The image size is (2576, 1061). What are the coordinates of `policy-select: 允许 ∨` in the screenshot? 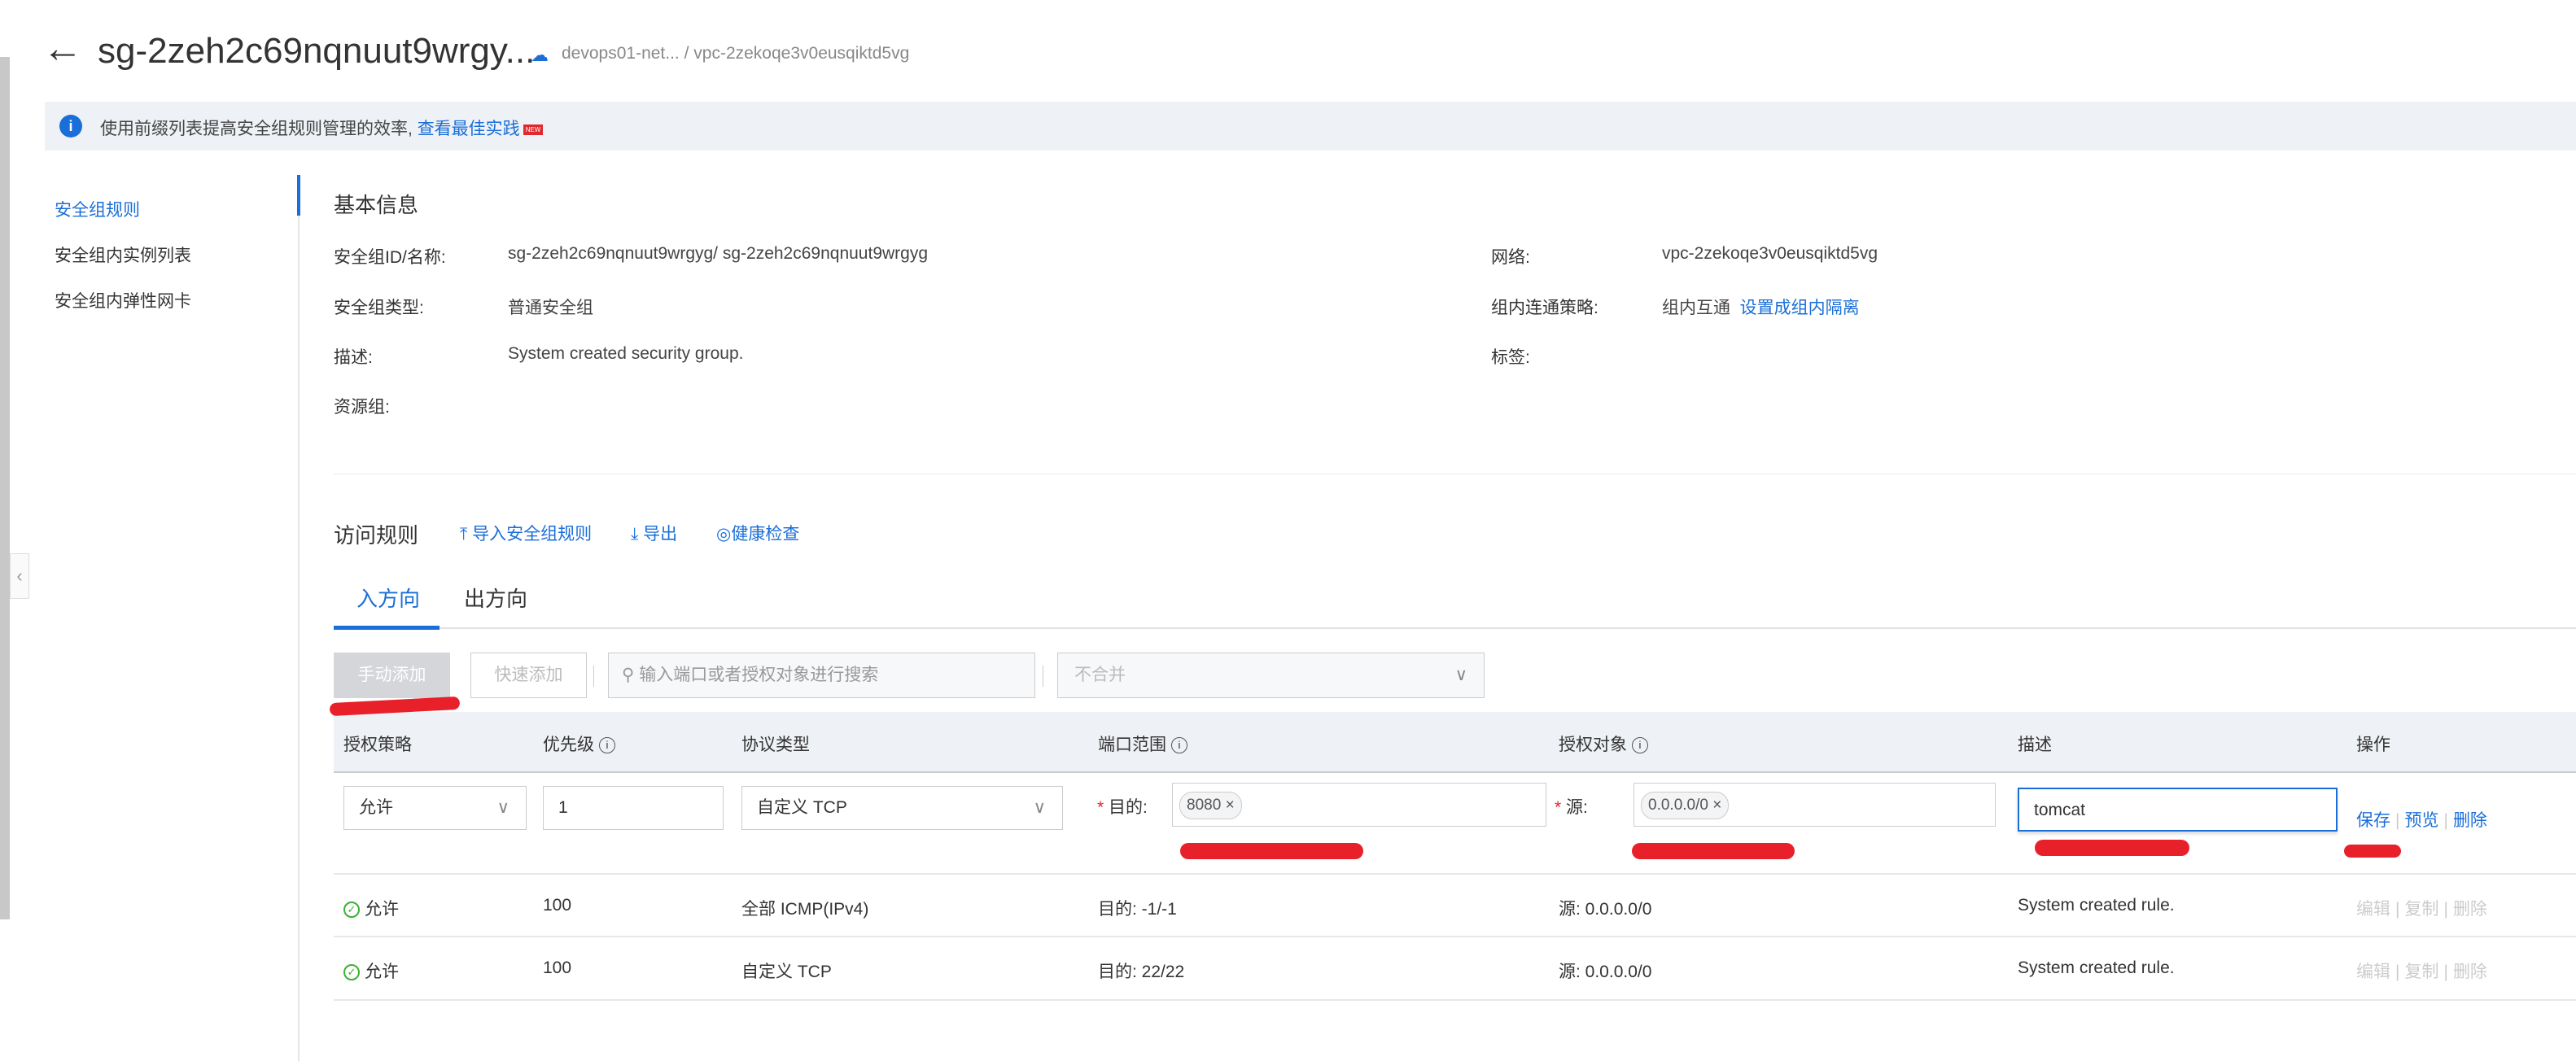 It's located at (435, 808).